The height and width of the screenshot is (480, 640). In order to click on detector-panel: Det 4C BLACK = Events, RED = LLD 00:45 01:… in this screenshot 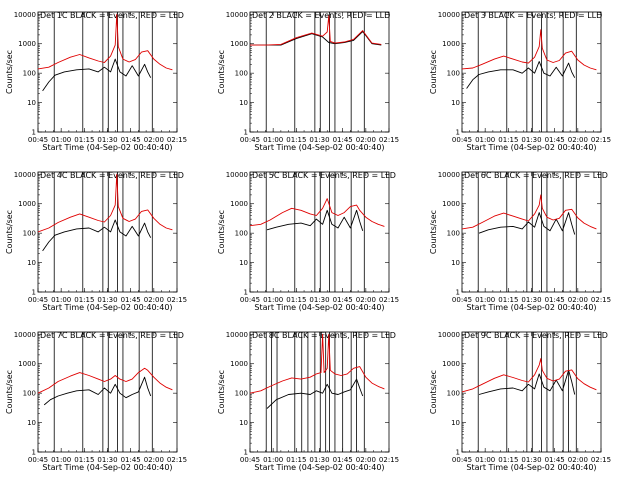, I will do `click(96, 241)`.